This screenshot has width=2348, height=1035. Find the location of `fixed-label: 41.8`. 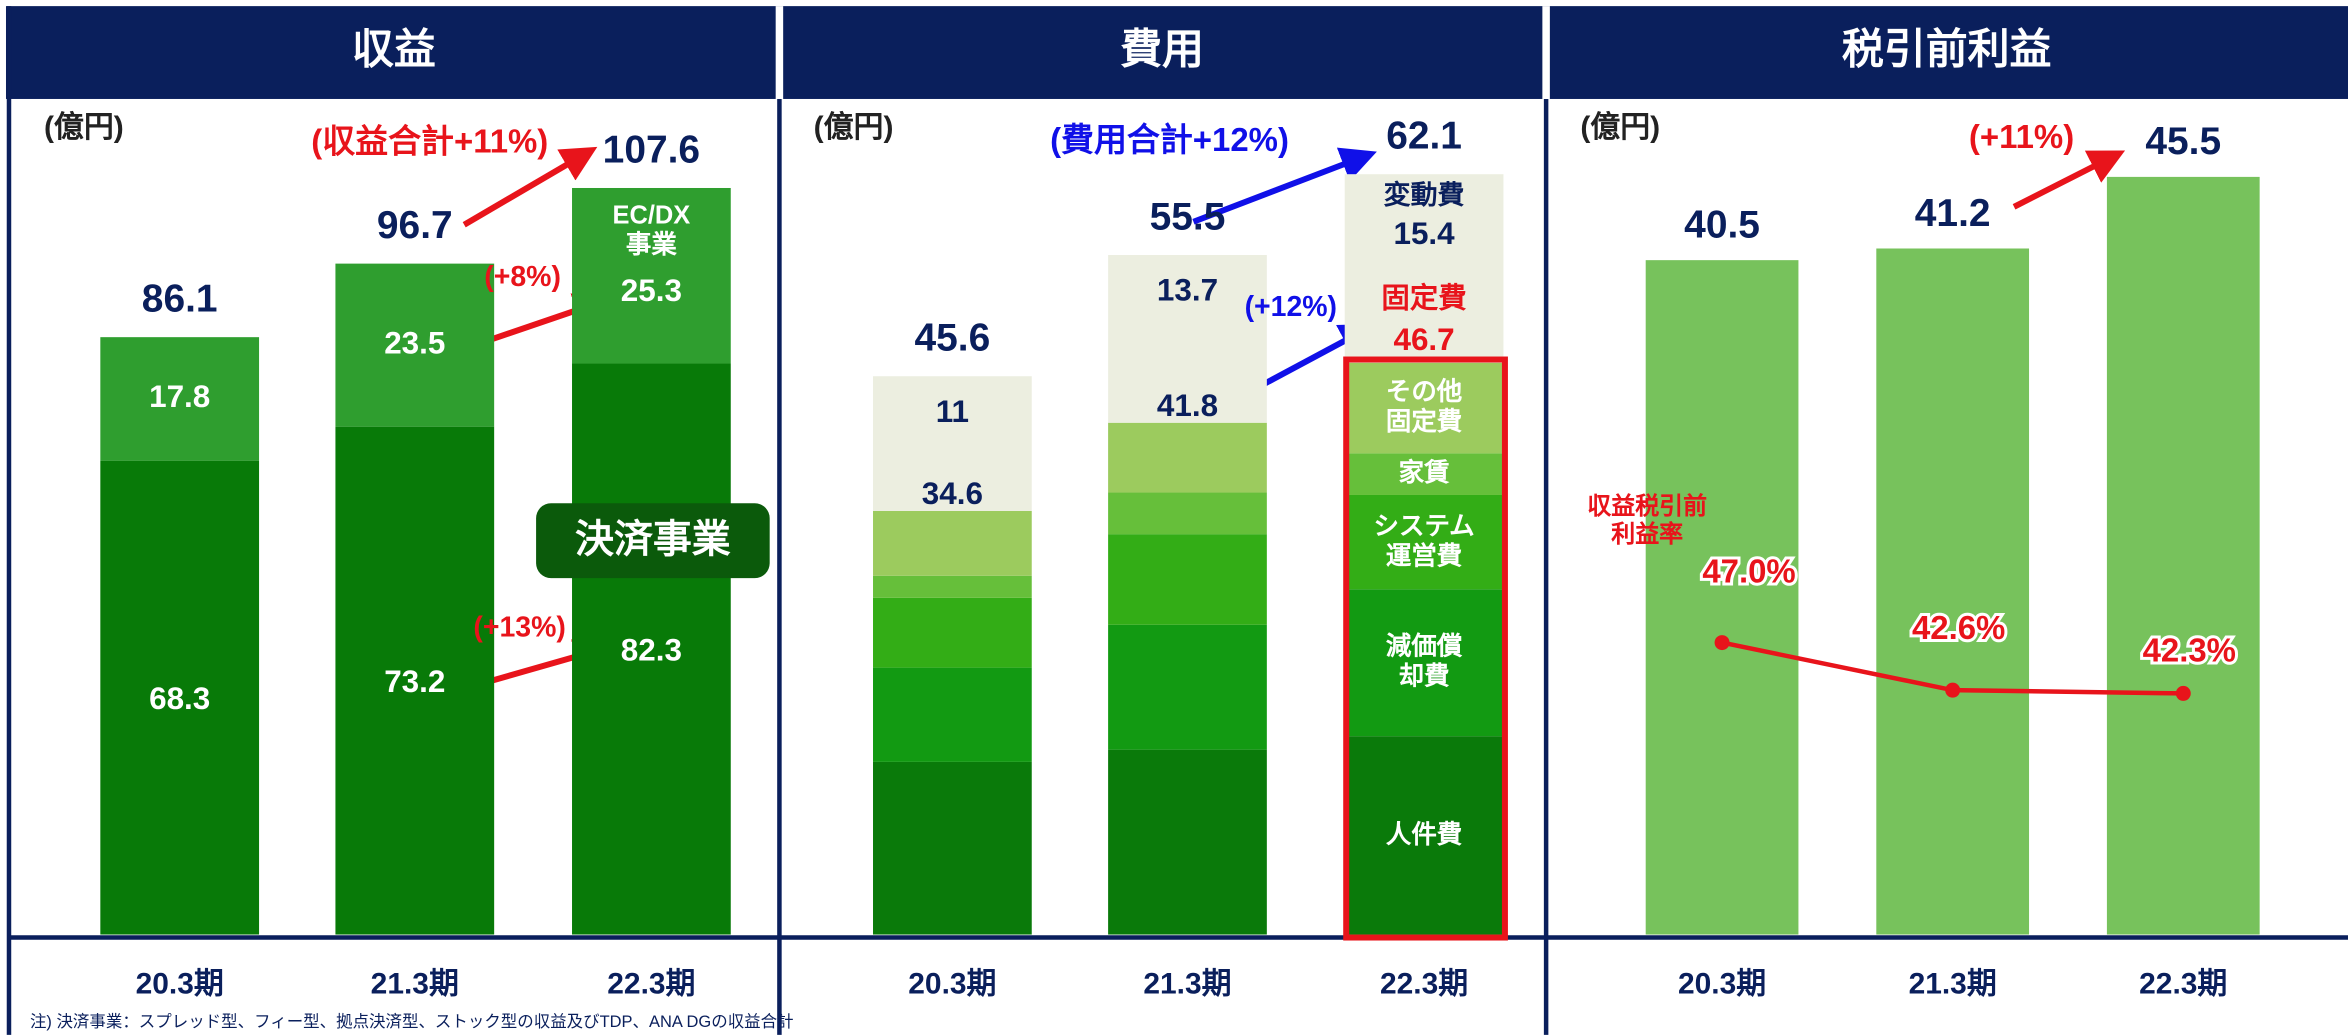

fixed-label: 41.8 is located at coordinates (1187, 405).